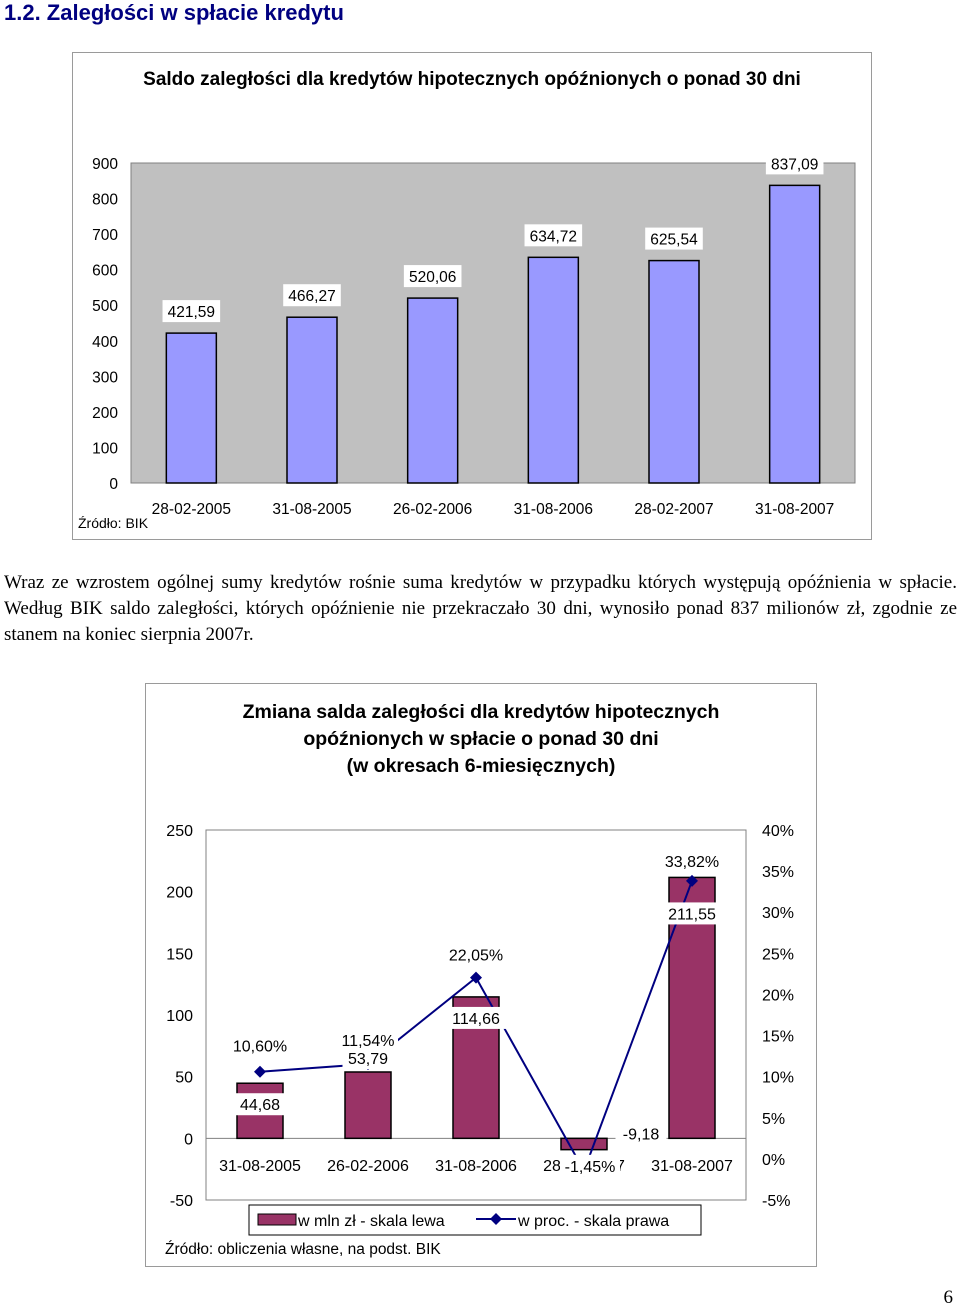 The height and width of the screenshot is (1311, 960). Describe the element at coordinates (105, 306) in the screenshot. I see `y-tick-label: 500` at that location.